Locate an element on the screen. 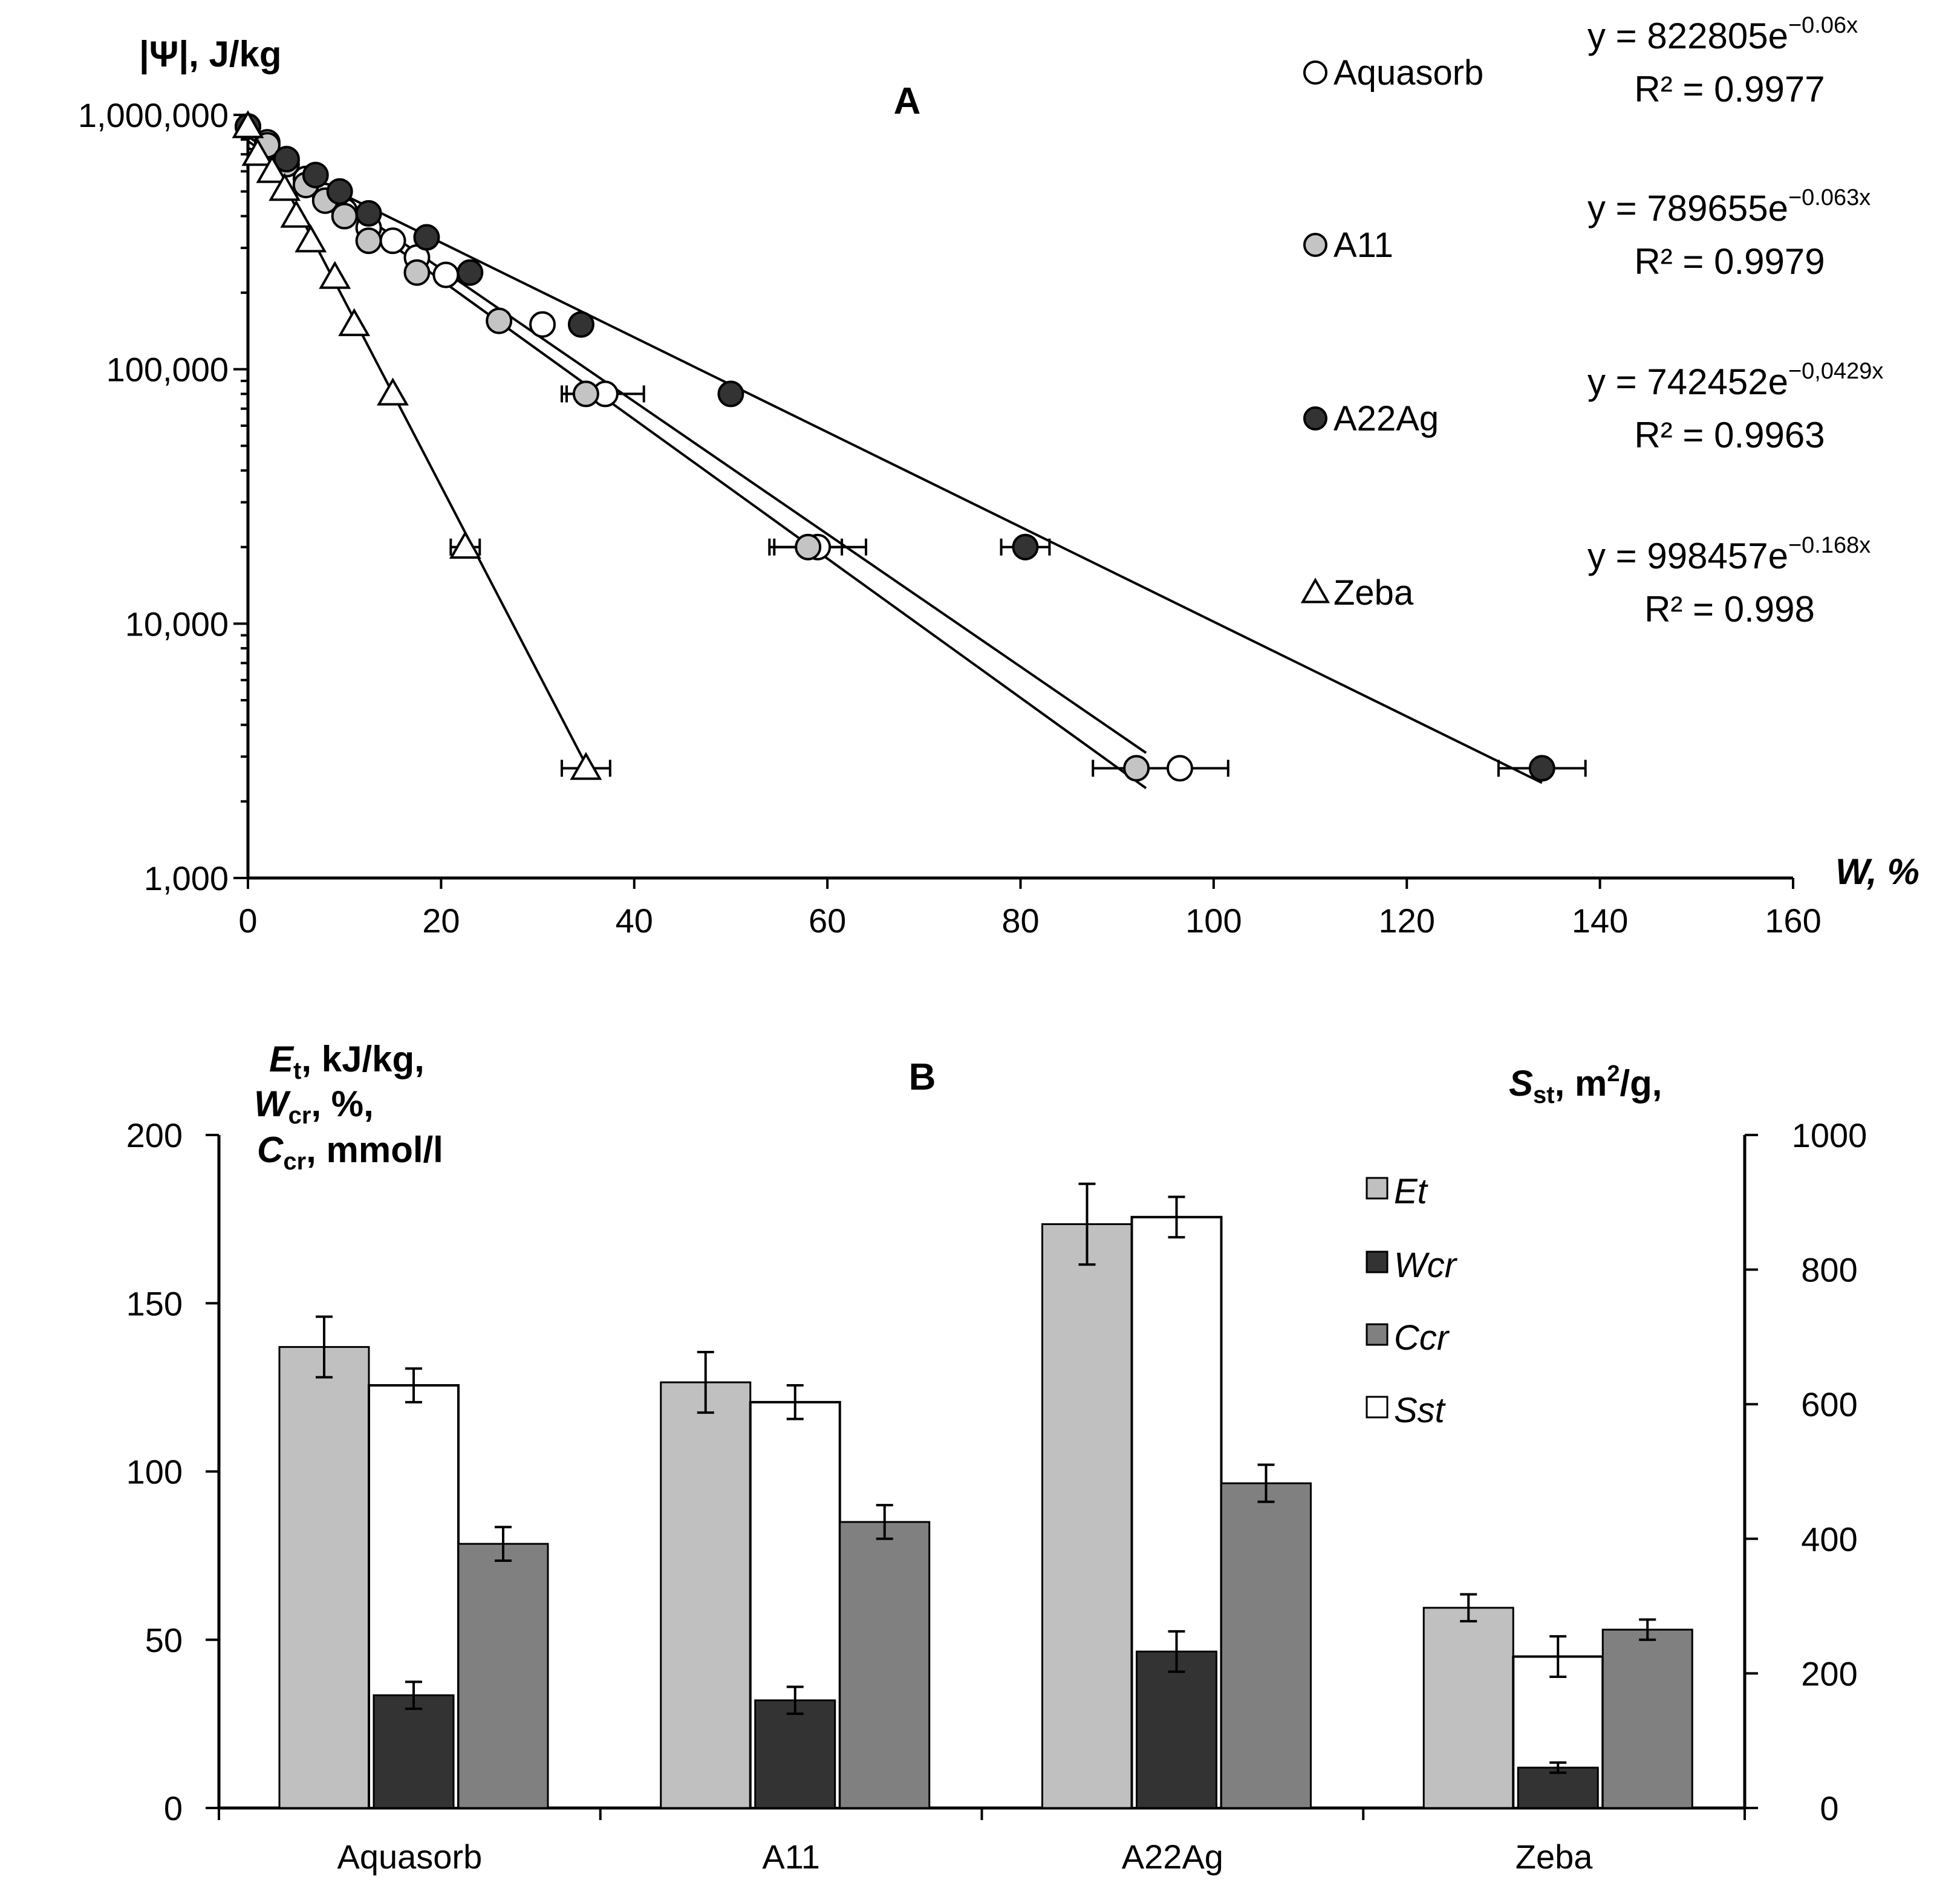 This screenshot has height=1886, width=1960. panel-b-right-tick-label: 800 is located at coordinates (1829, 1270).